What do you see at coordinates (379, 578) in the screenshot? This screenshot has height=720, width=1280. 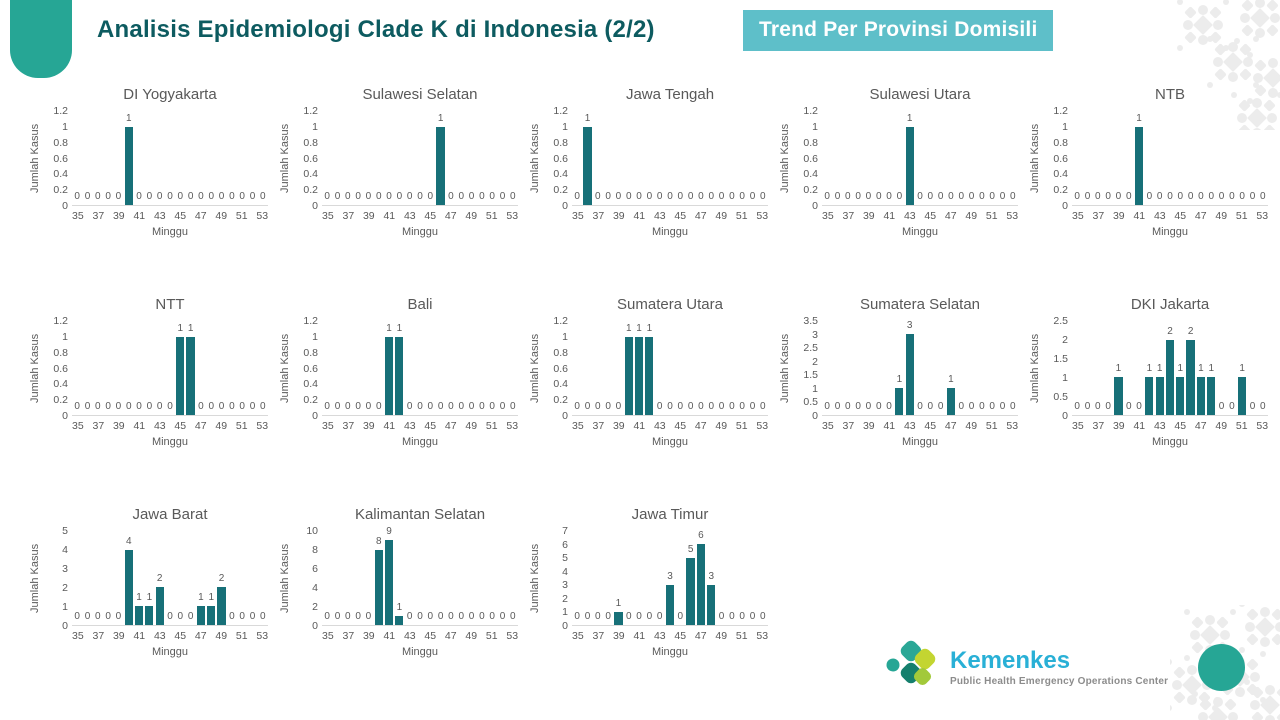 I see `bar-slot: 8` at bounding box center [379, 578].